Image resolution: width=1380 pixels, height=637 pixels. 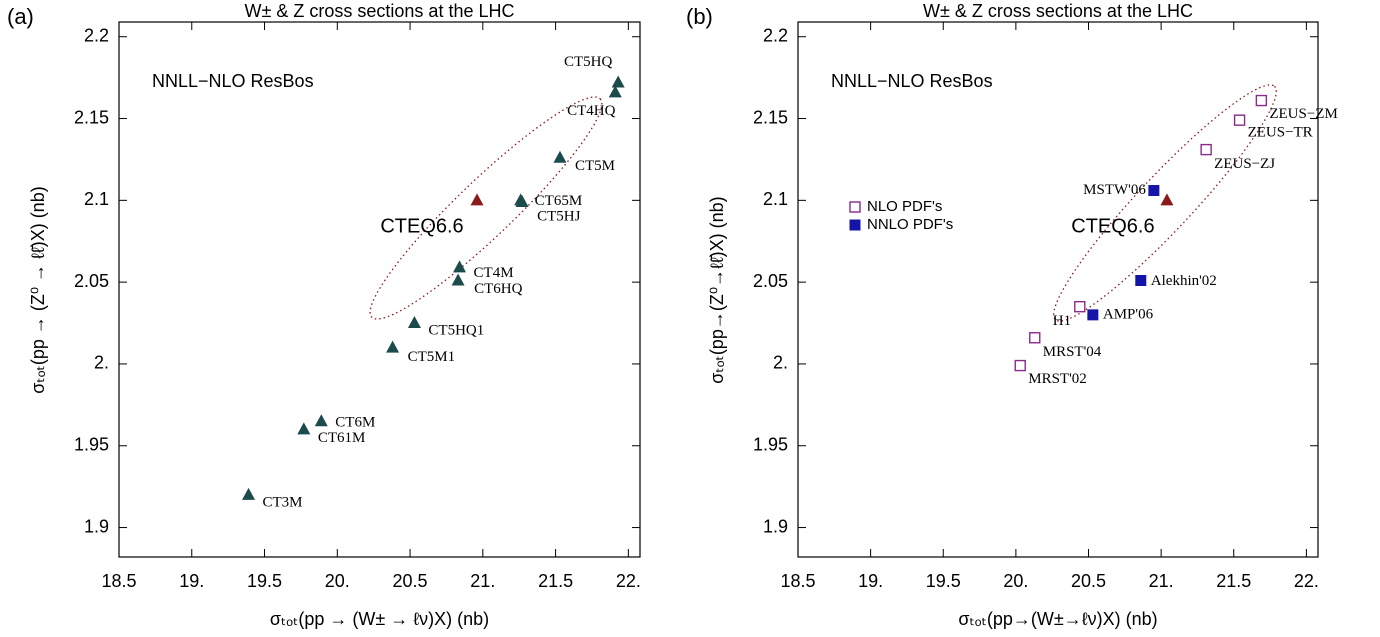 What do you see at coordinates (456, 330) in the screenshot?
I see `point-label: CT5HQ1` at bounding box center [456, 330].